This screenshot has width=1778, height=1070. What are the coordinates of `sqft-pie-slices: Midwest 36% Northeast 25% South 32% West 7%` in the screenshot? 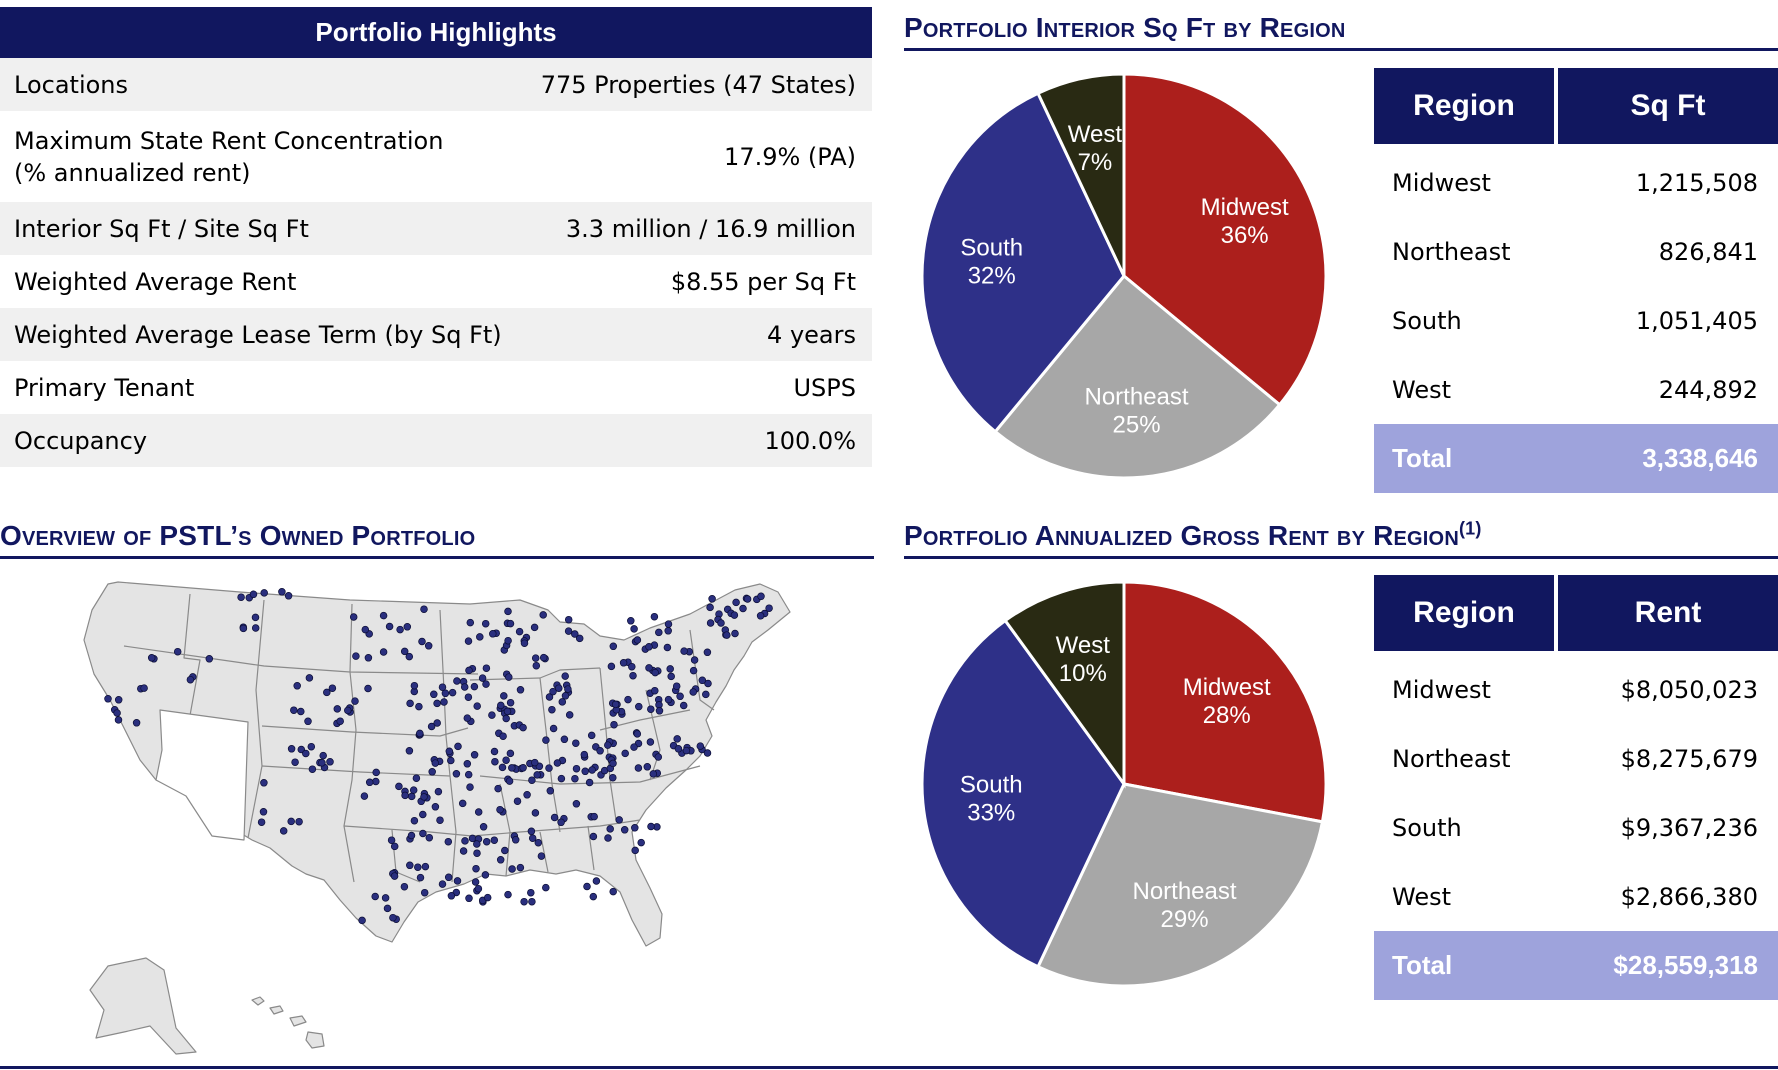 It's located at (1124, 276).